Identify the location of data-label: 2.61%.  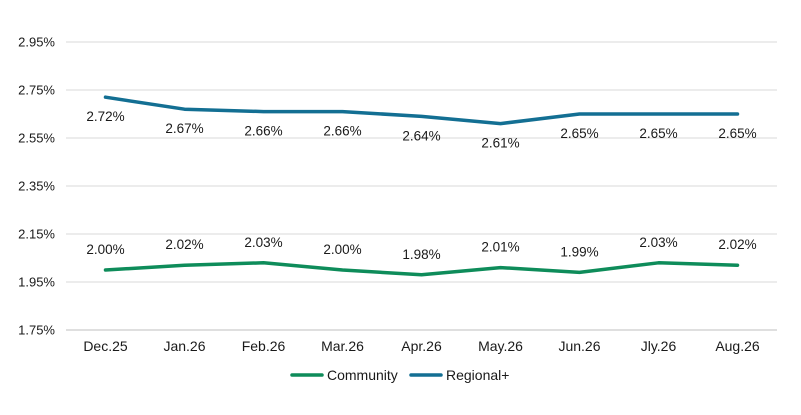
(500, 143).